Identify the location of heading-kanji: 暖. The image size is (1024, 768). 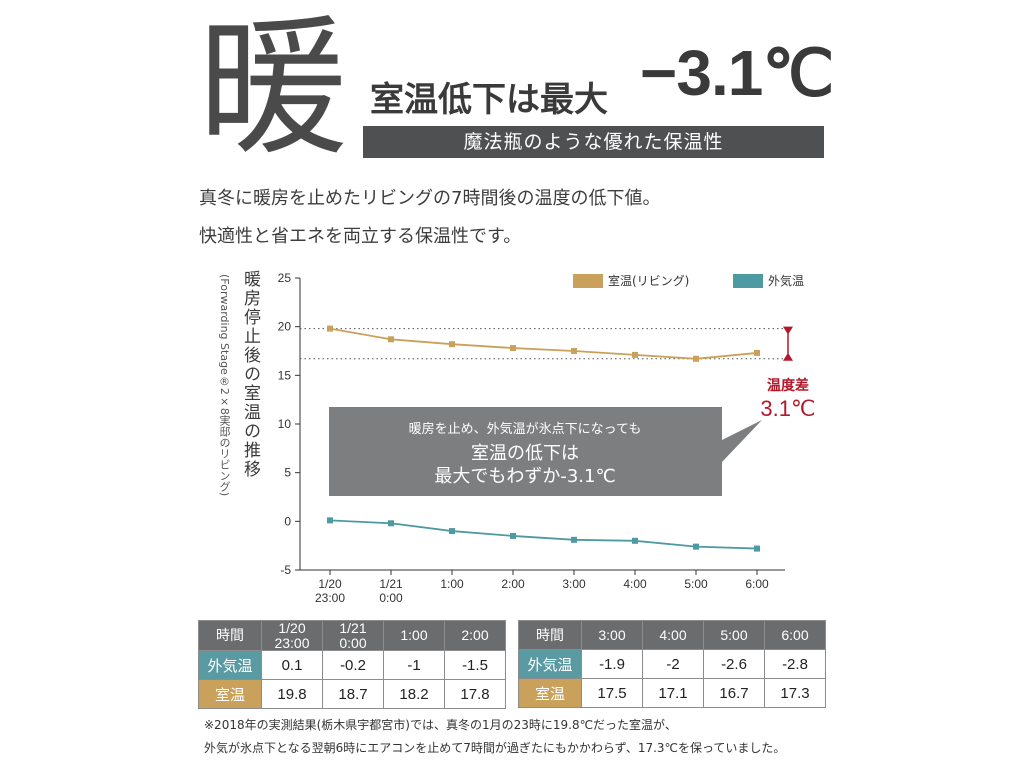
(273, 89).